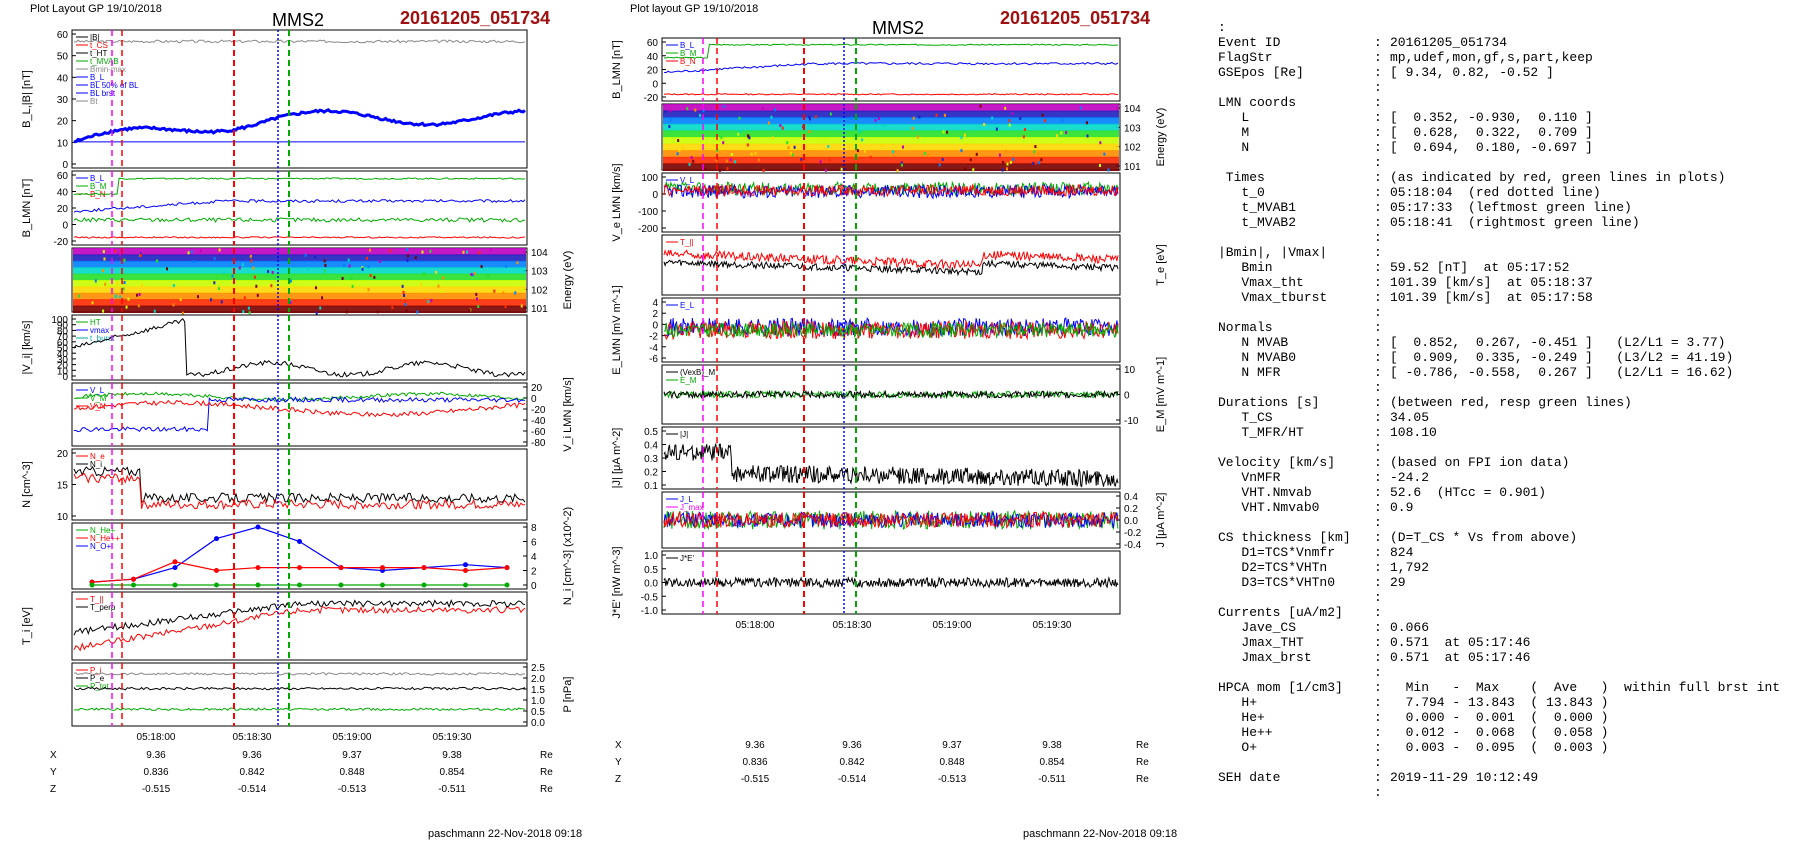 The image size is (1804, 841). Describe the element at coordinates (100, 546) in the screenshot. I see `legend-entry: N_O+` at that location.